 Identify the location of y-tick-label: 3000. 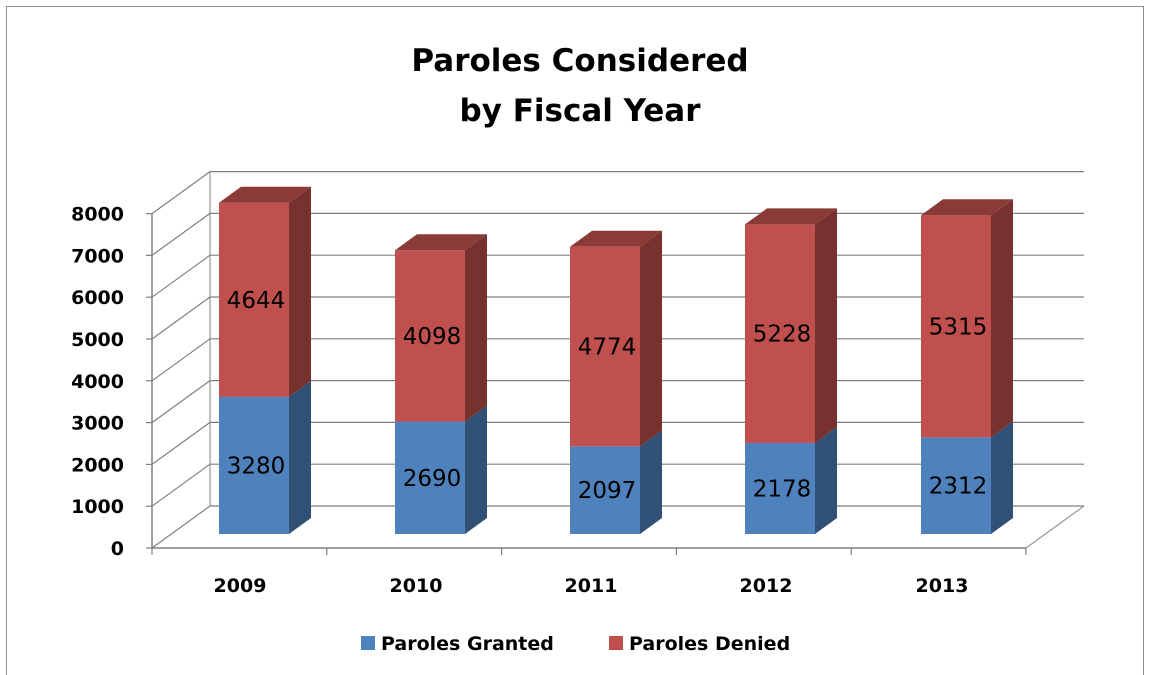
(97, 424).